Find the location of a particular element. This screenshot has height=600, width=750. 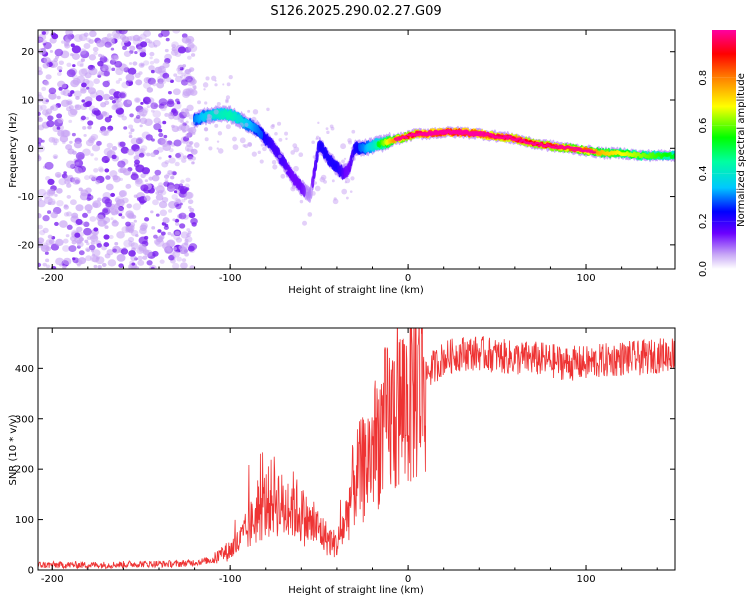

x-tick-label: -200 is located at coordinates (52, 278).